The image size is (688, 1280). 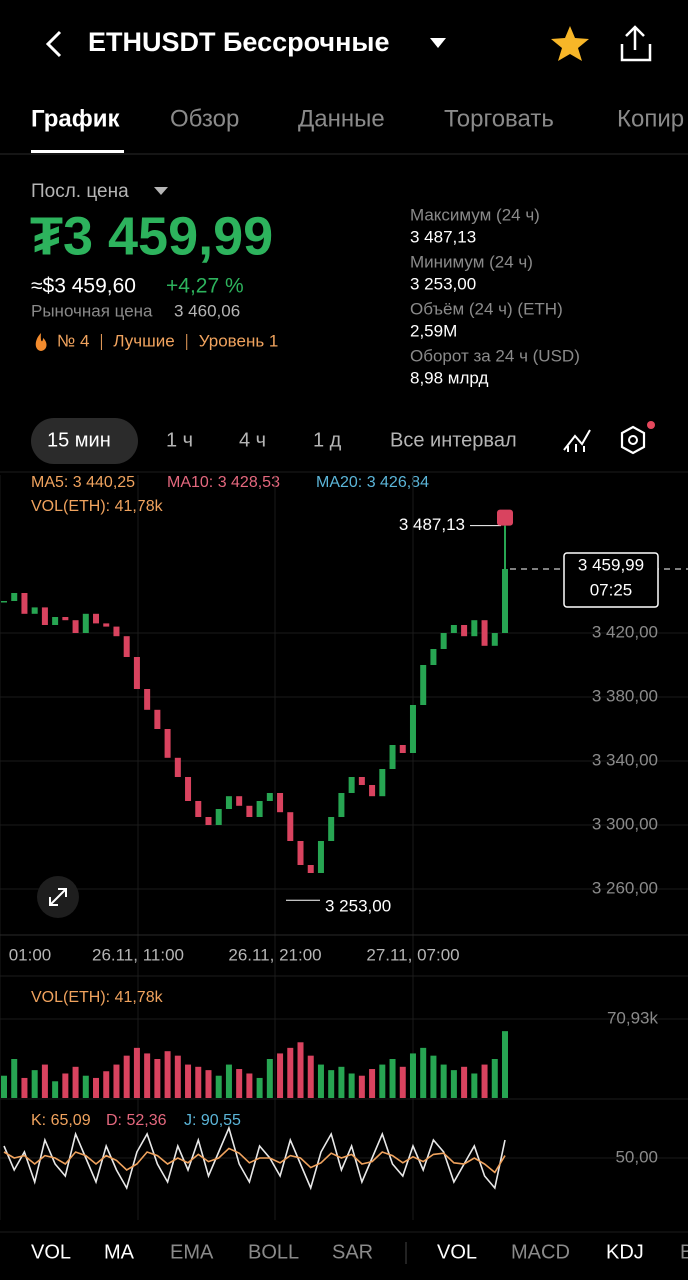 I want to click on stat-label: Оборот за 24 ч (USD), so click(x=495, y=355).